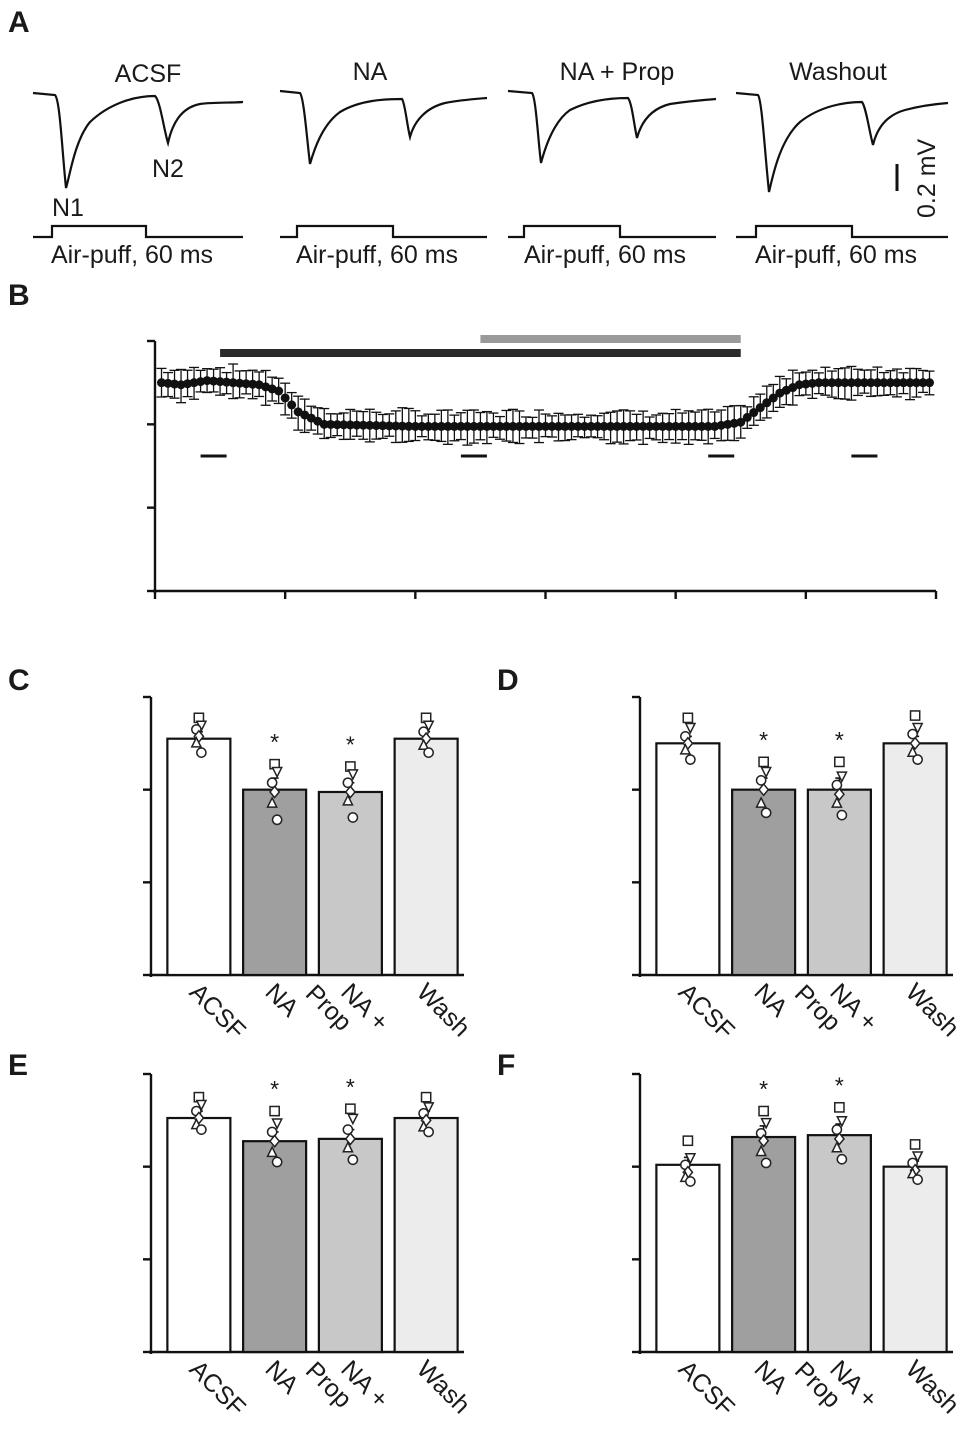 This screenshot has width=956, height=1437. Describe the element at coordinates (138, 140) in the screenshot. I see `trace-acsf` at that location.